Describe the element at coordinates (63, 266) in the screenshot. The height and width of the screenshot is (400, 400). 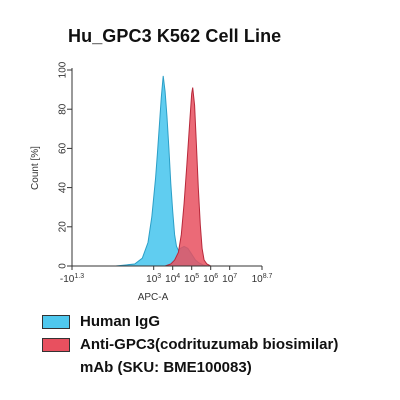
I see `y-tick-label-0: 0` at that location.